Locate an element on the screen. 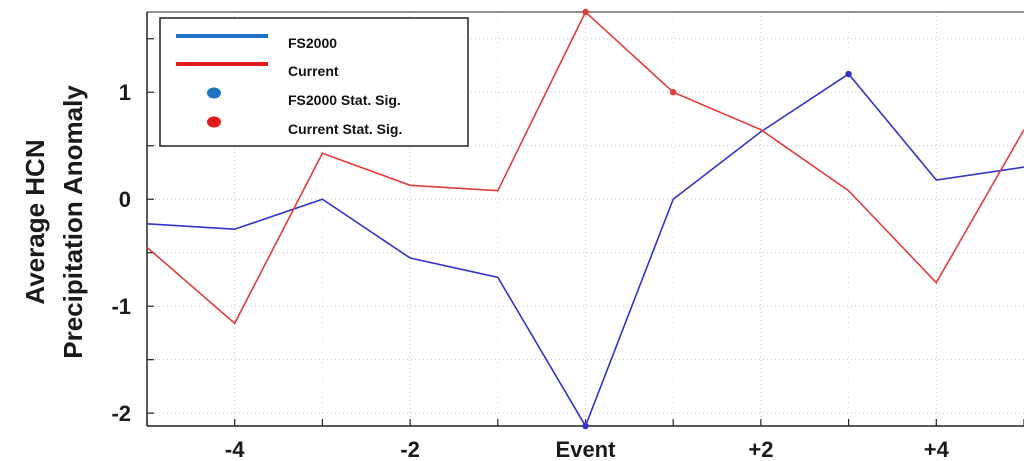 The image size is (1024, 461). y-axis-title: Average HCN Precipitation Anomaly is located at coordinates (54, 222).